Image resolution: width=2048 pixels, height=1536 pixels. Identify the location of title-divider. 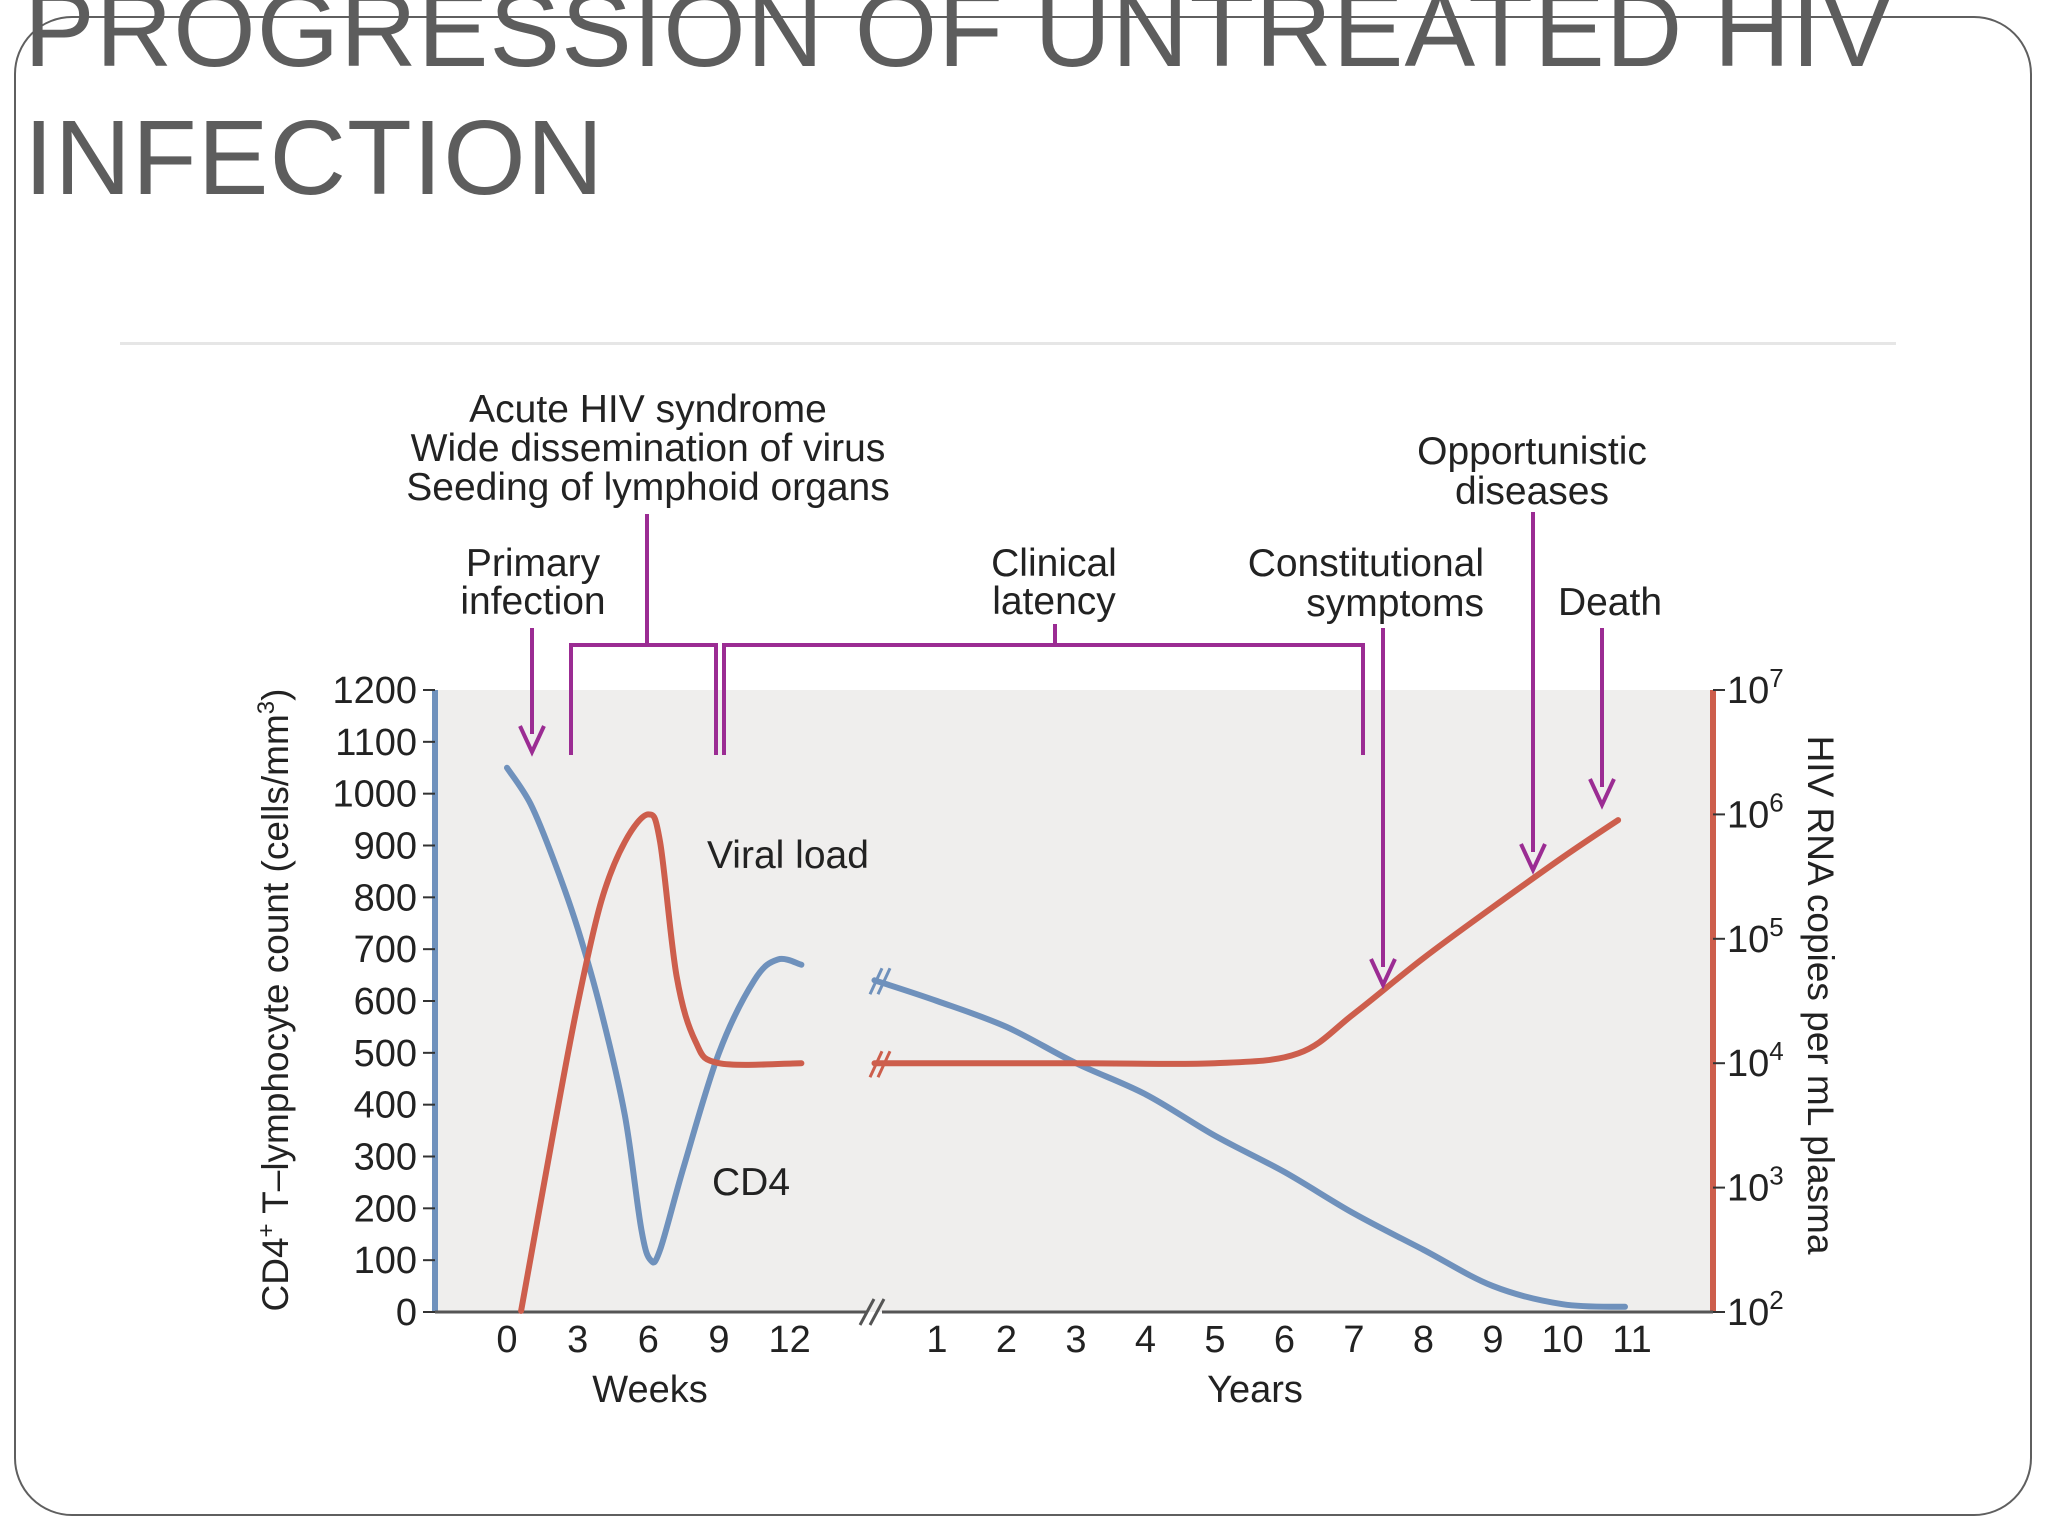
(1008, 343).